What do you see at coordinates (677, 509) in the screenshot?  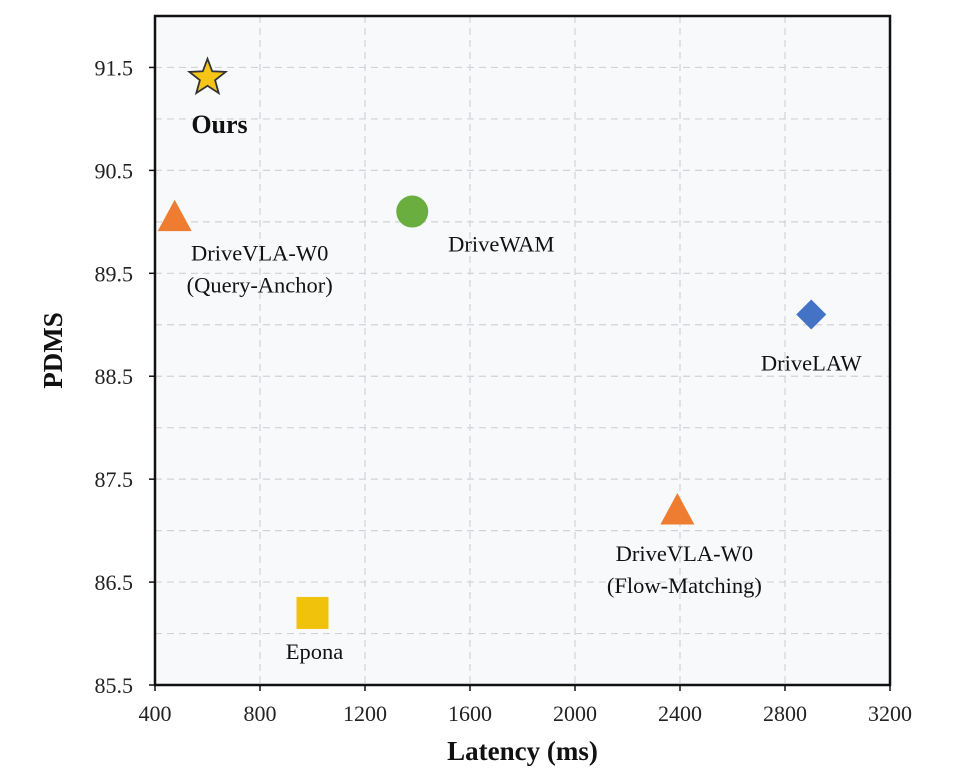 I see `point-drivevla-fm` at bounding box center [677, 509].